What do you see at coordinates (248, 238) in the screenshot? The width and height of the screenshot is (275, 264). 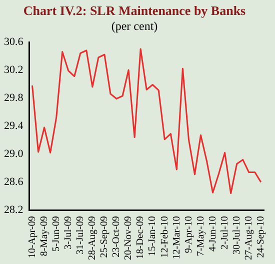 I see `x-tick-label: 27-Aug-10` at bounding box center [248, 238].